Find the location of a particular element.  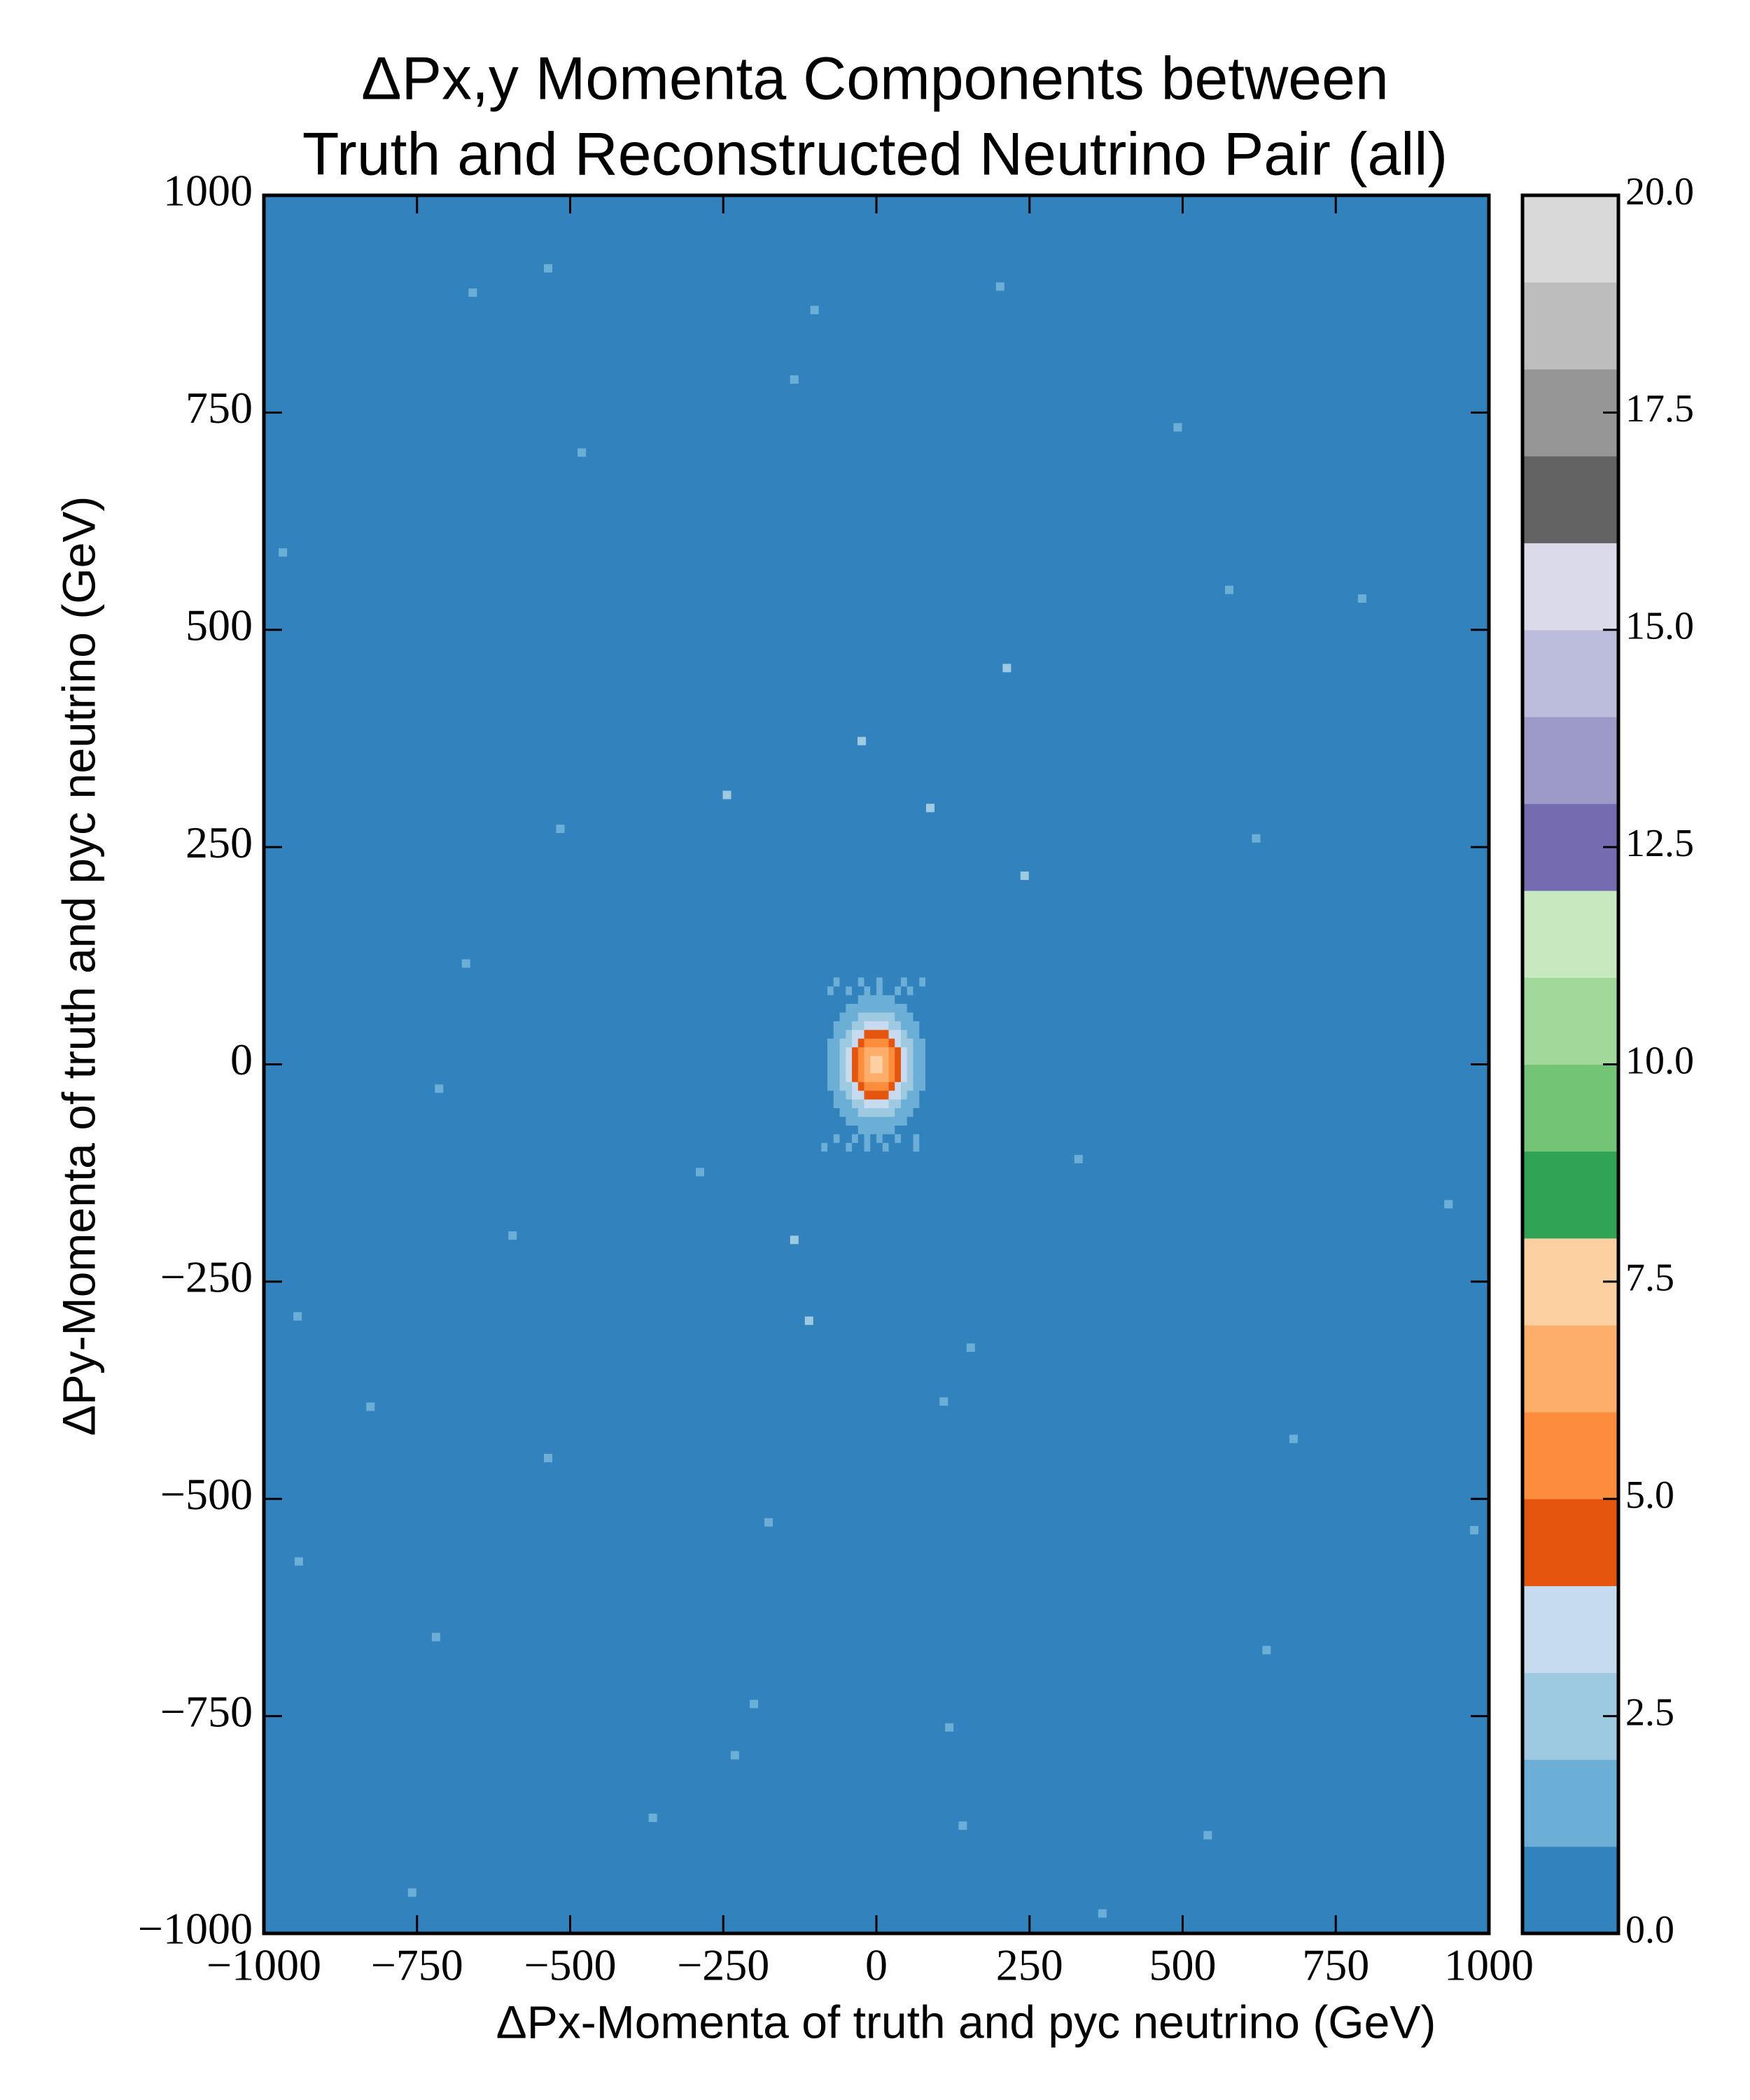

colorbar-tick-label: 20.0 is located at coordinates (1659, 192).